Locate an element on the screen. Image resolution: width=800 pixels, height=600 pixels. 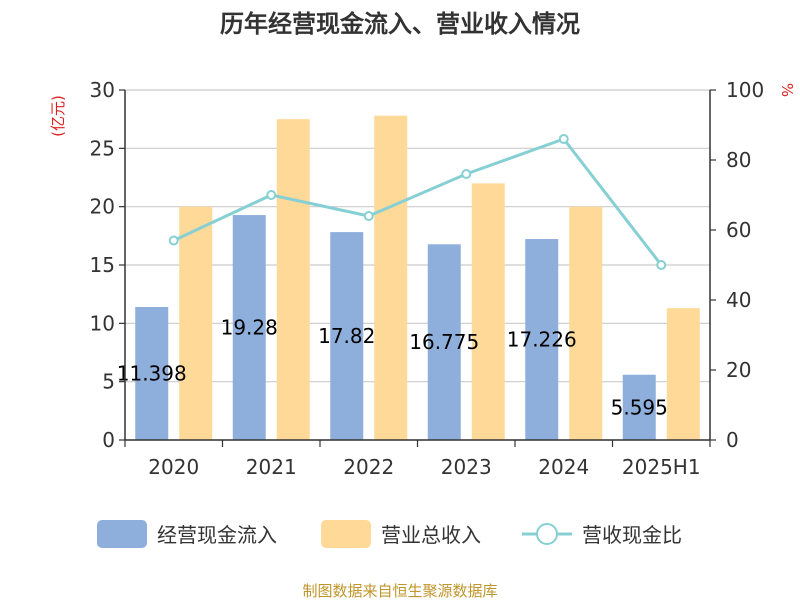
right-axis-unit: % is located at coordinates (787, 90).